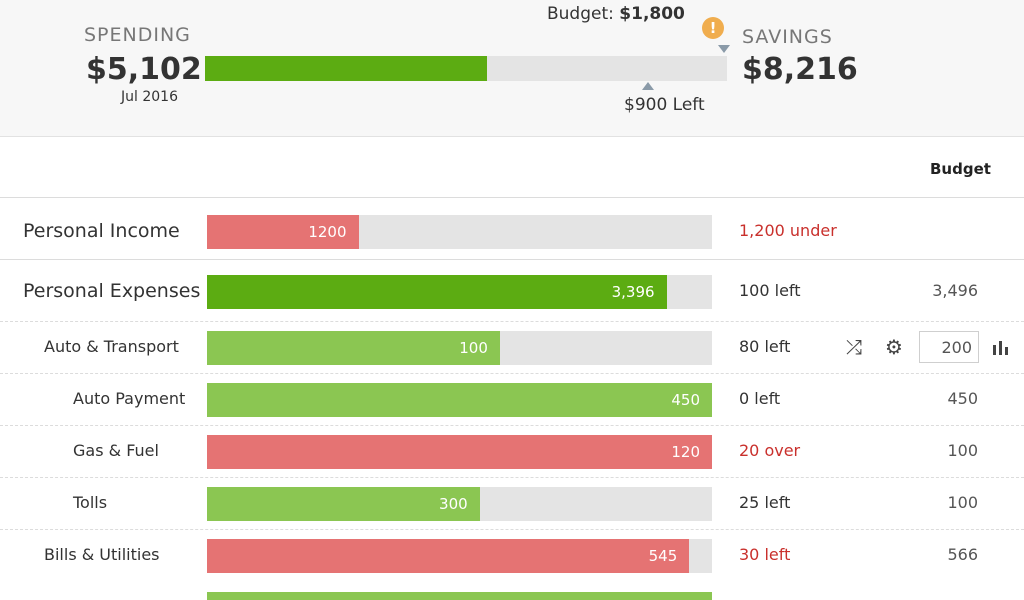  I want to click on status-unit: under, so click(813, 230).